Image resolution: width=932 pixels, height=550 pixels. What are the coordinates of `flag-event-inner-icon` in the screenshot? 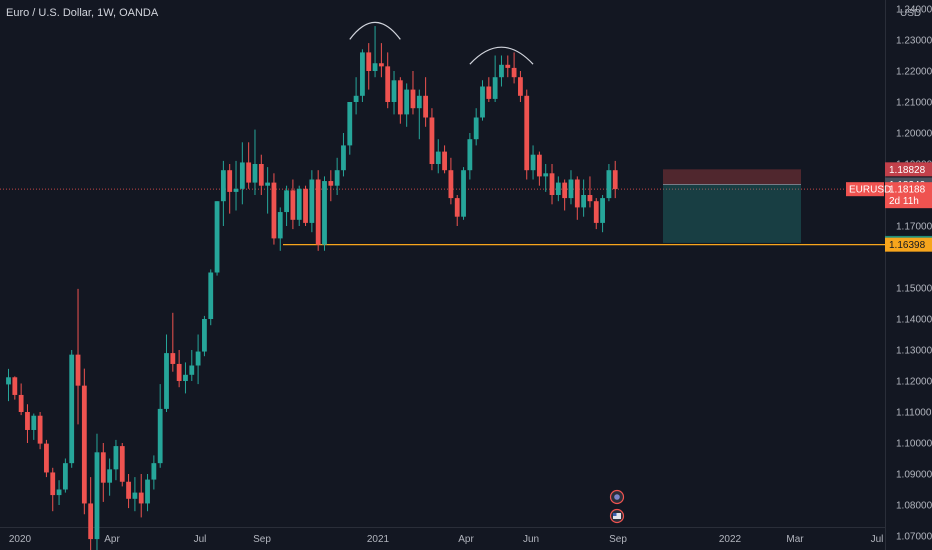 It's located at (617, 516).